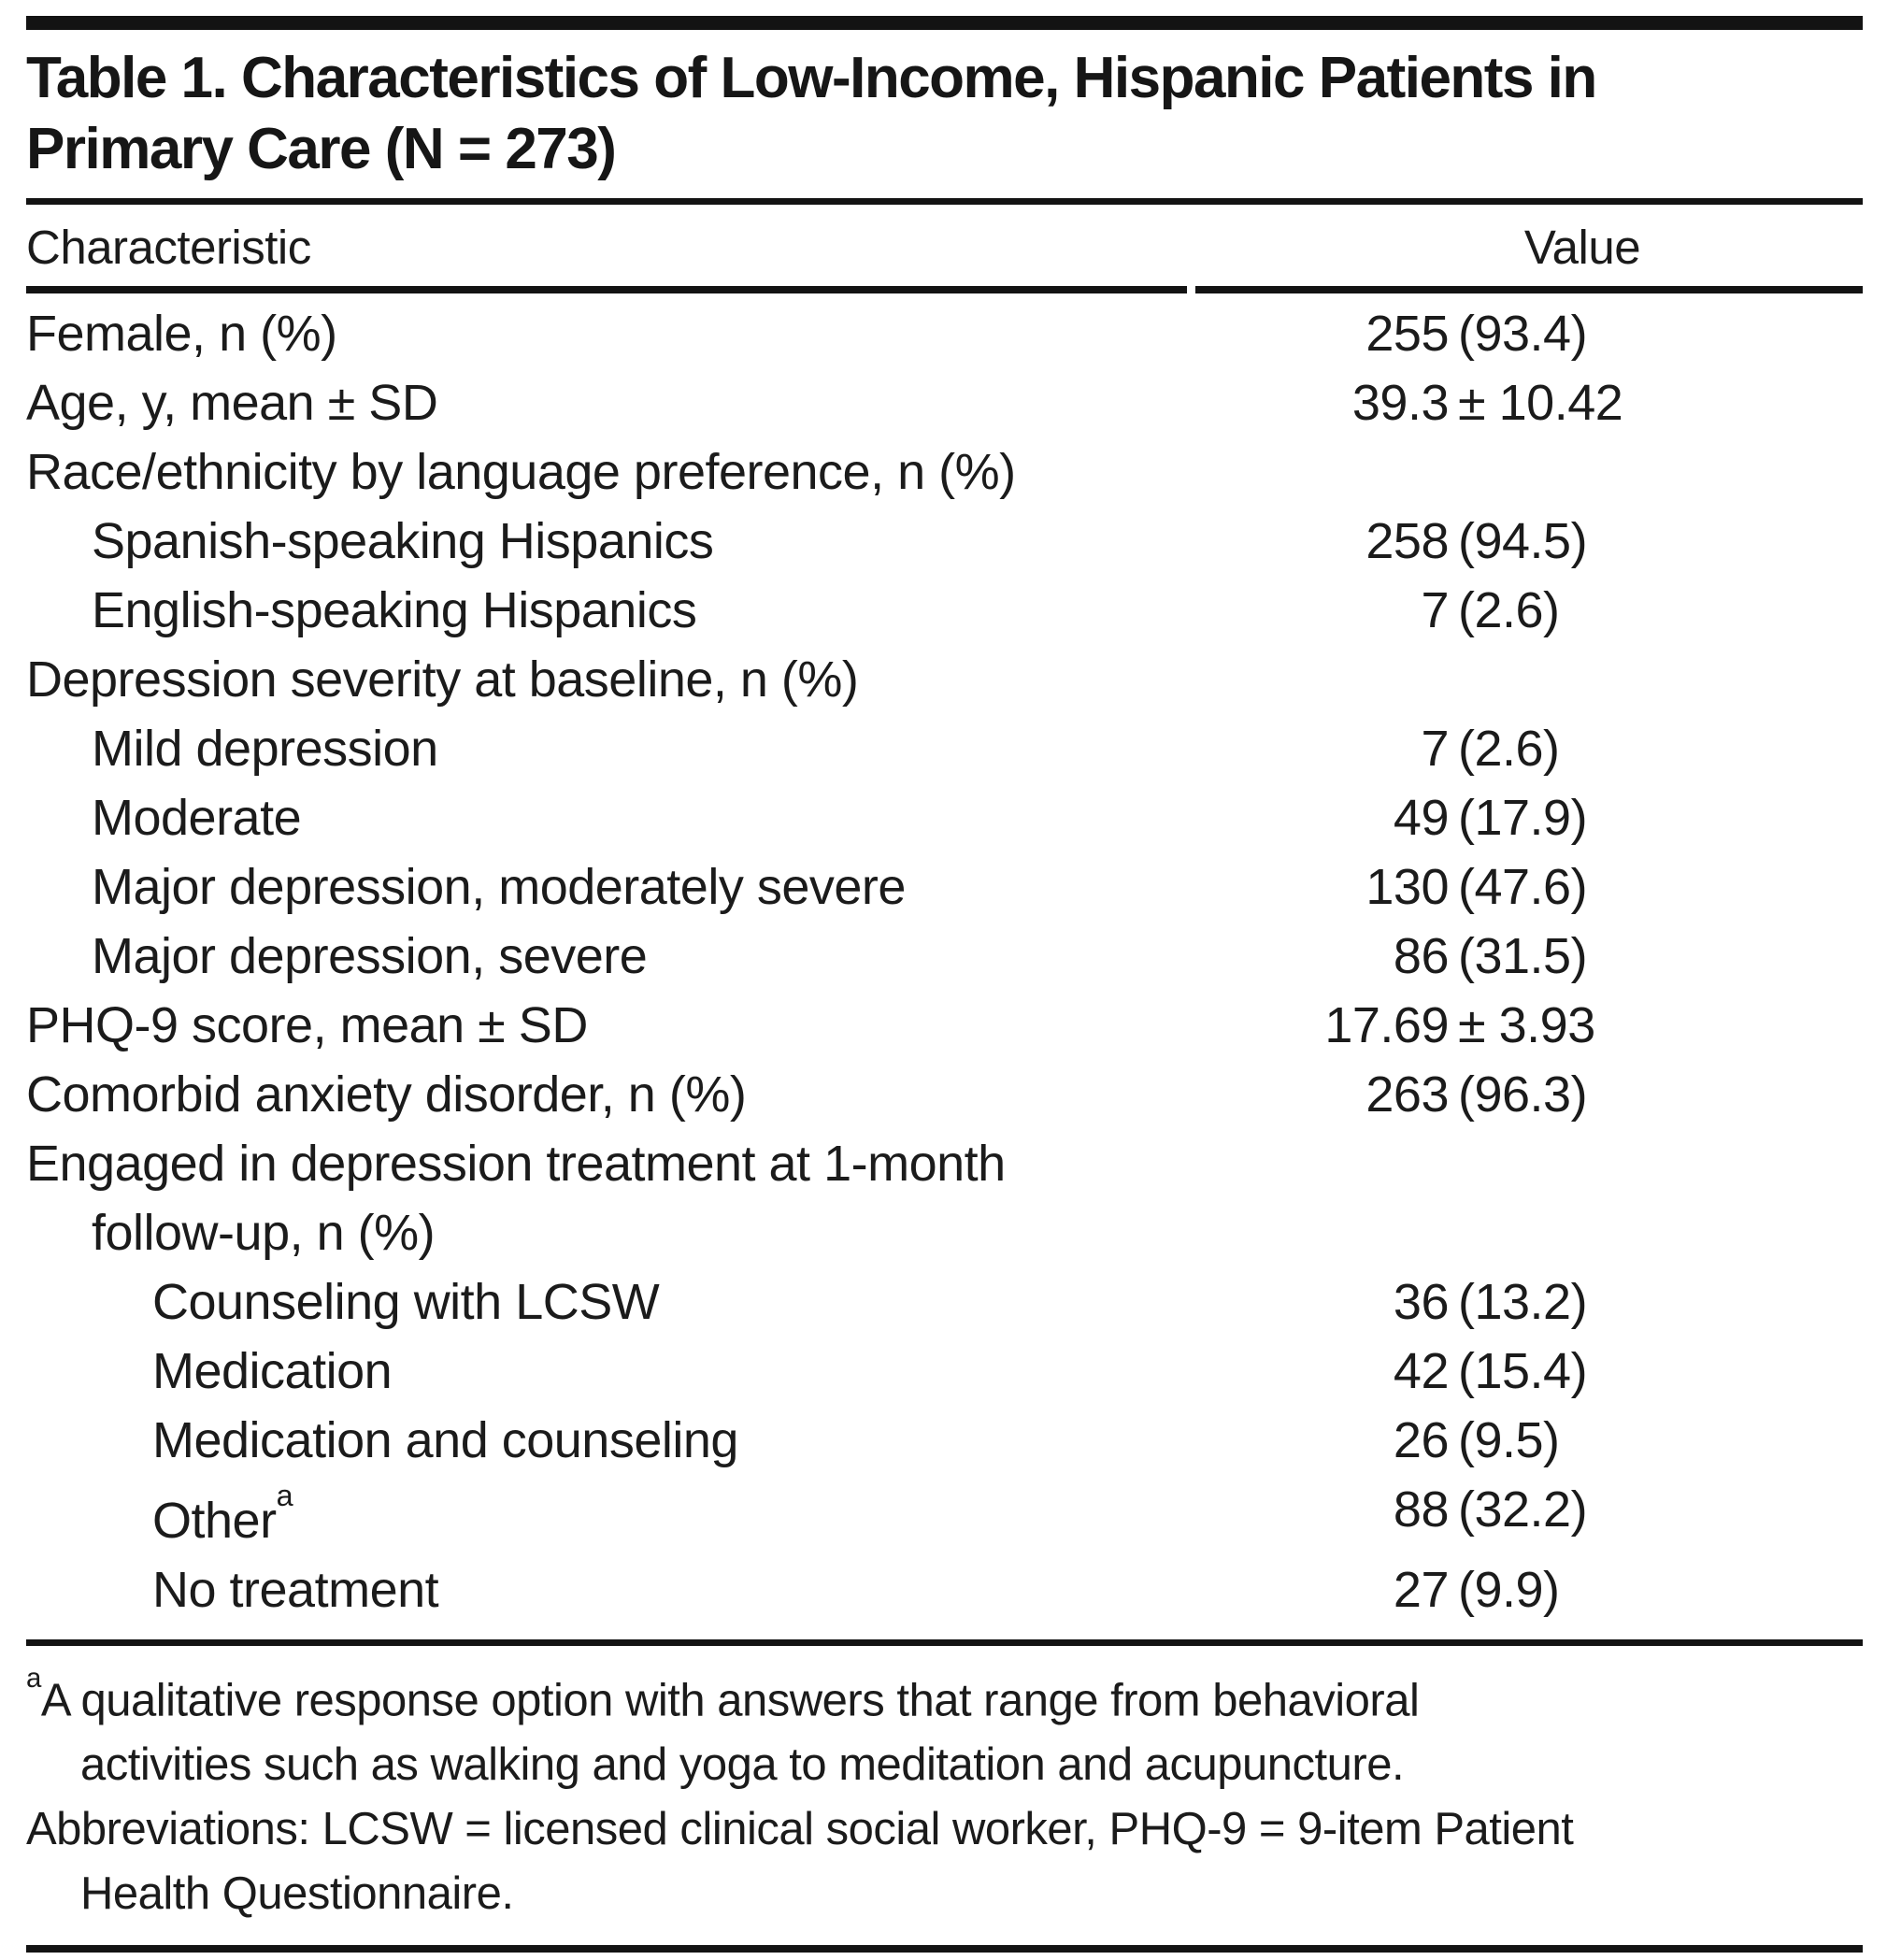 Image resolution: width=1887 pixels, height=1960 pixels. I want to click on row-value: 26 (9.5), so click(1582, 1440).